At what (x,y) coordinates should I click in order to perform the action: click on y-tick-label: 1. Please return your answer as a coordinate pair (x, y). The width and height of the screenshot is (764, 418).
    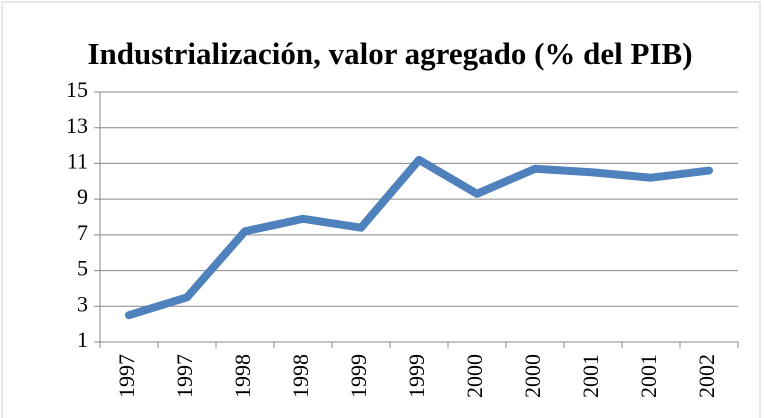
    Looking at the image, I should click on (82, 339).